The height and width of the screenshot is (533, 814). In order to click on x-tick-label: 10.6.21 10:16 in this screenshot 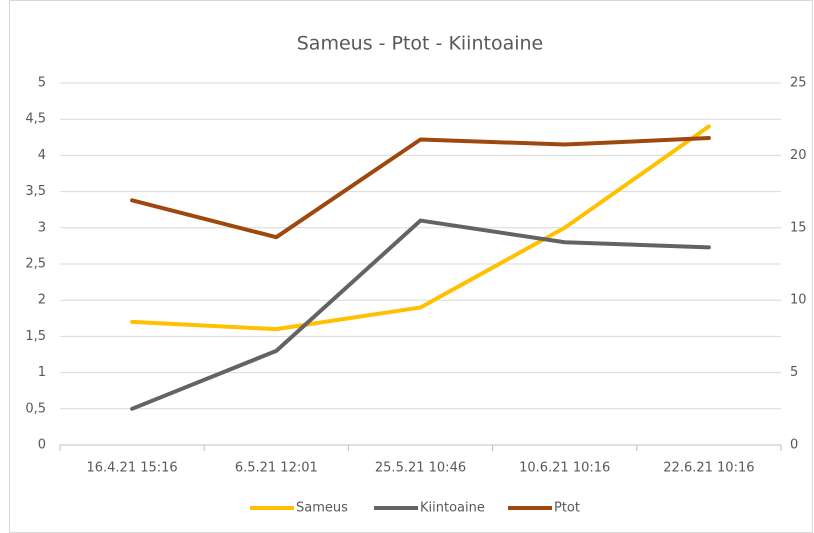, I will do `click(564, 468)`.